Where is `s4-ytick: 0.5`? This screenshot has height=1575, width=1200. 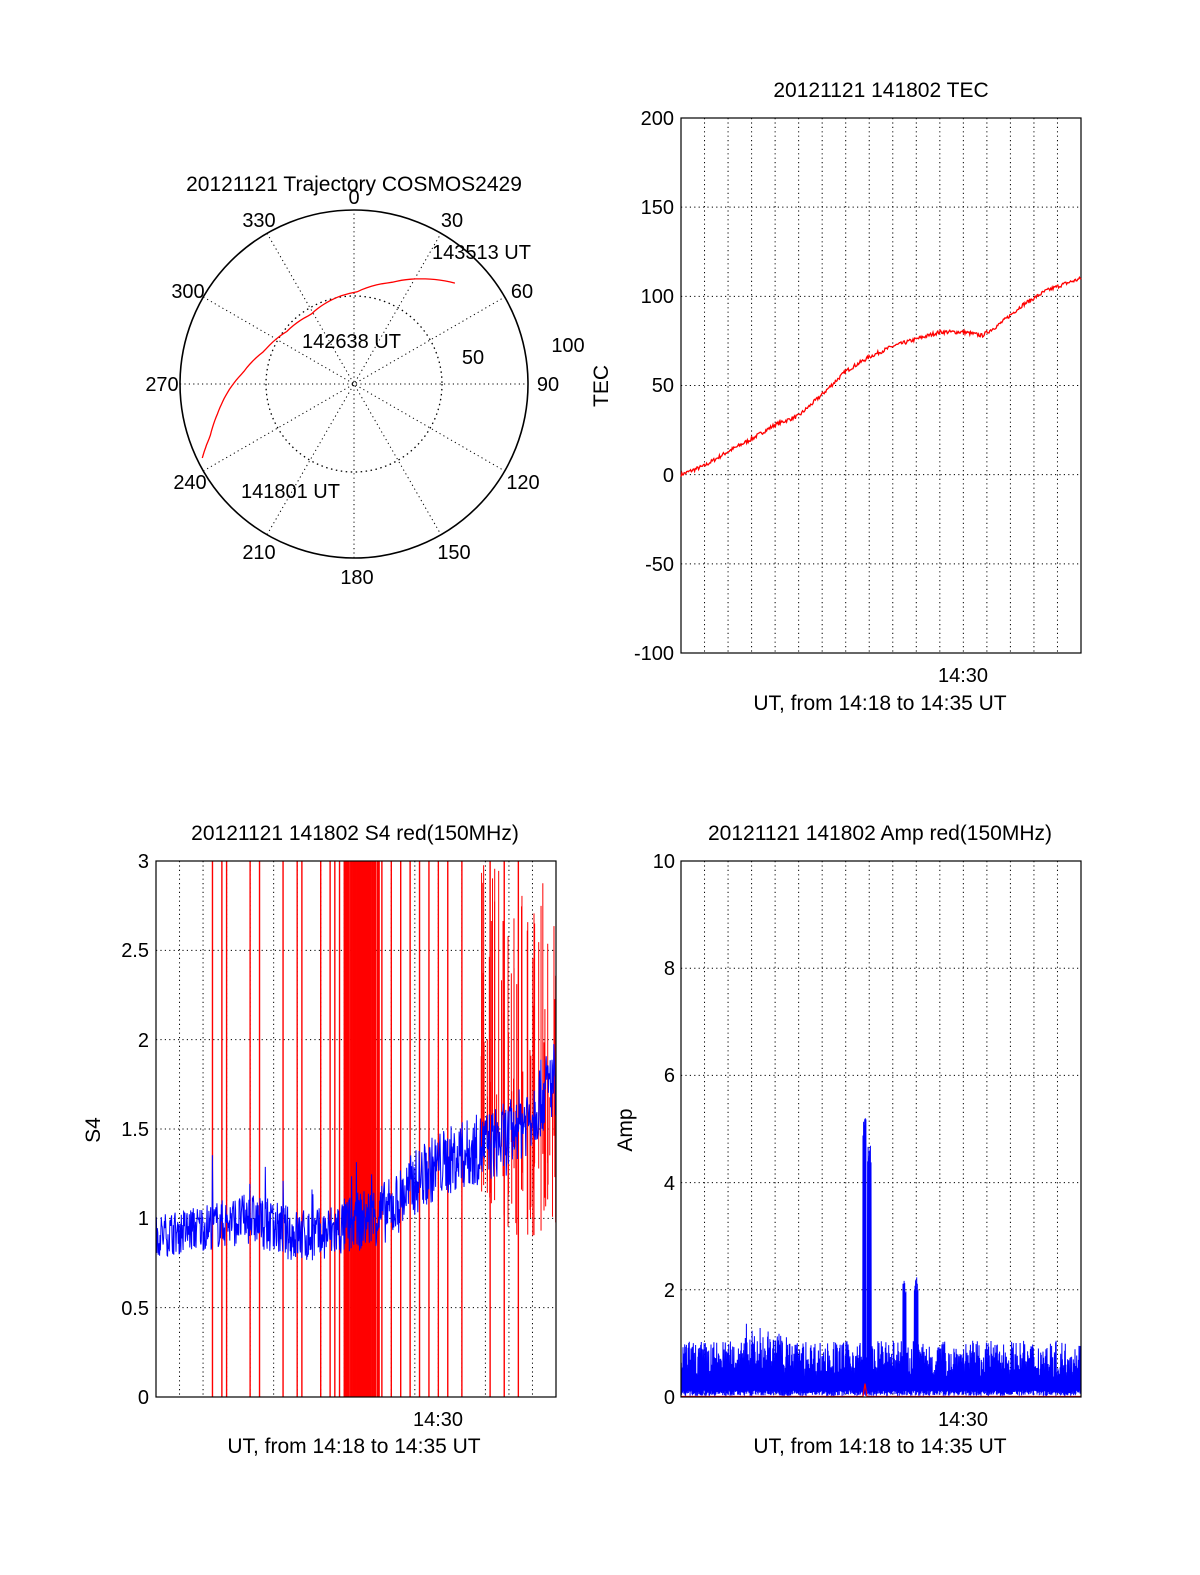 s4-ytick: 0.5 is located at coordinates (135, 1309).